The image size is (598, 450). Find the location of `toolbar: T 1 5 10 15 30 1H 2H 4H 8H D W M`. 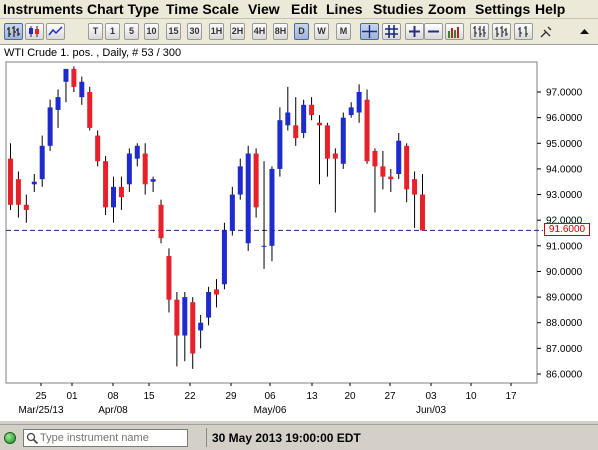

toolbar: T 1 5 10 15 30 1H 2H 4H 8H D W M is located at coordinates (299, 32).